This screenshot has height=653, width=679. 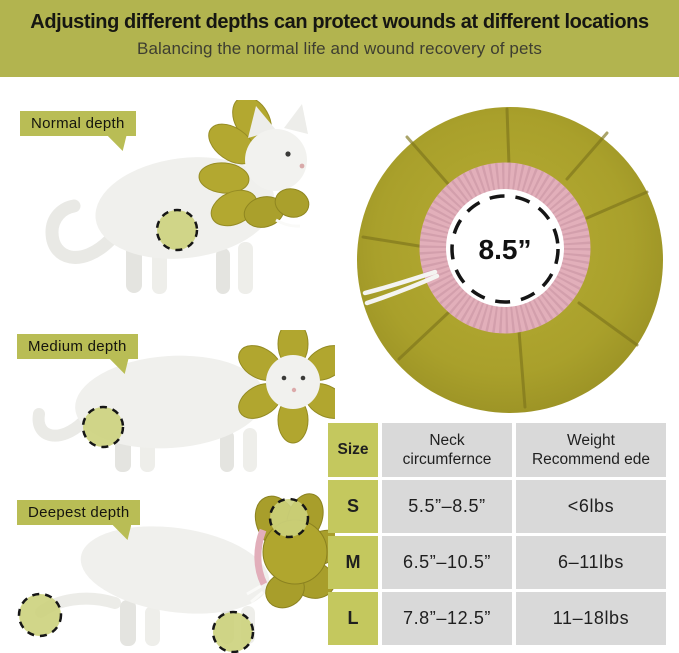 I want to click on flower-collar-front, so click(x=276, y=208).